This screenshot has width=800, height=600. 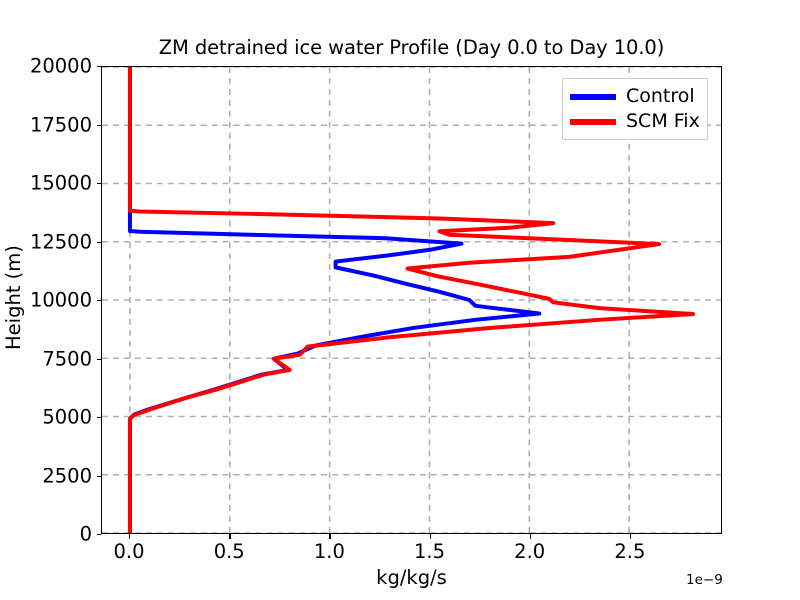 What do you see at coordinates (229, 551) in the screenshot?
I see `x-tick-label: 0.5` at bounding box center [229, 551].